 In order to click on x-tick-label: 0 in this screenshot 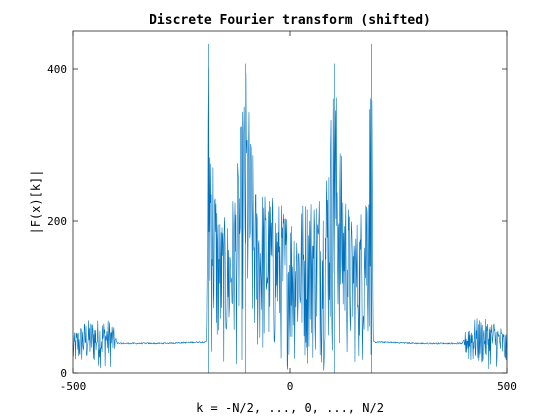, I will do `click(290, 386)`.